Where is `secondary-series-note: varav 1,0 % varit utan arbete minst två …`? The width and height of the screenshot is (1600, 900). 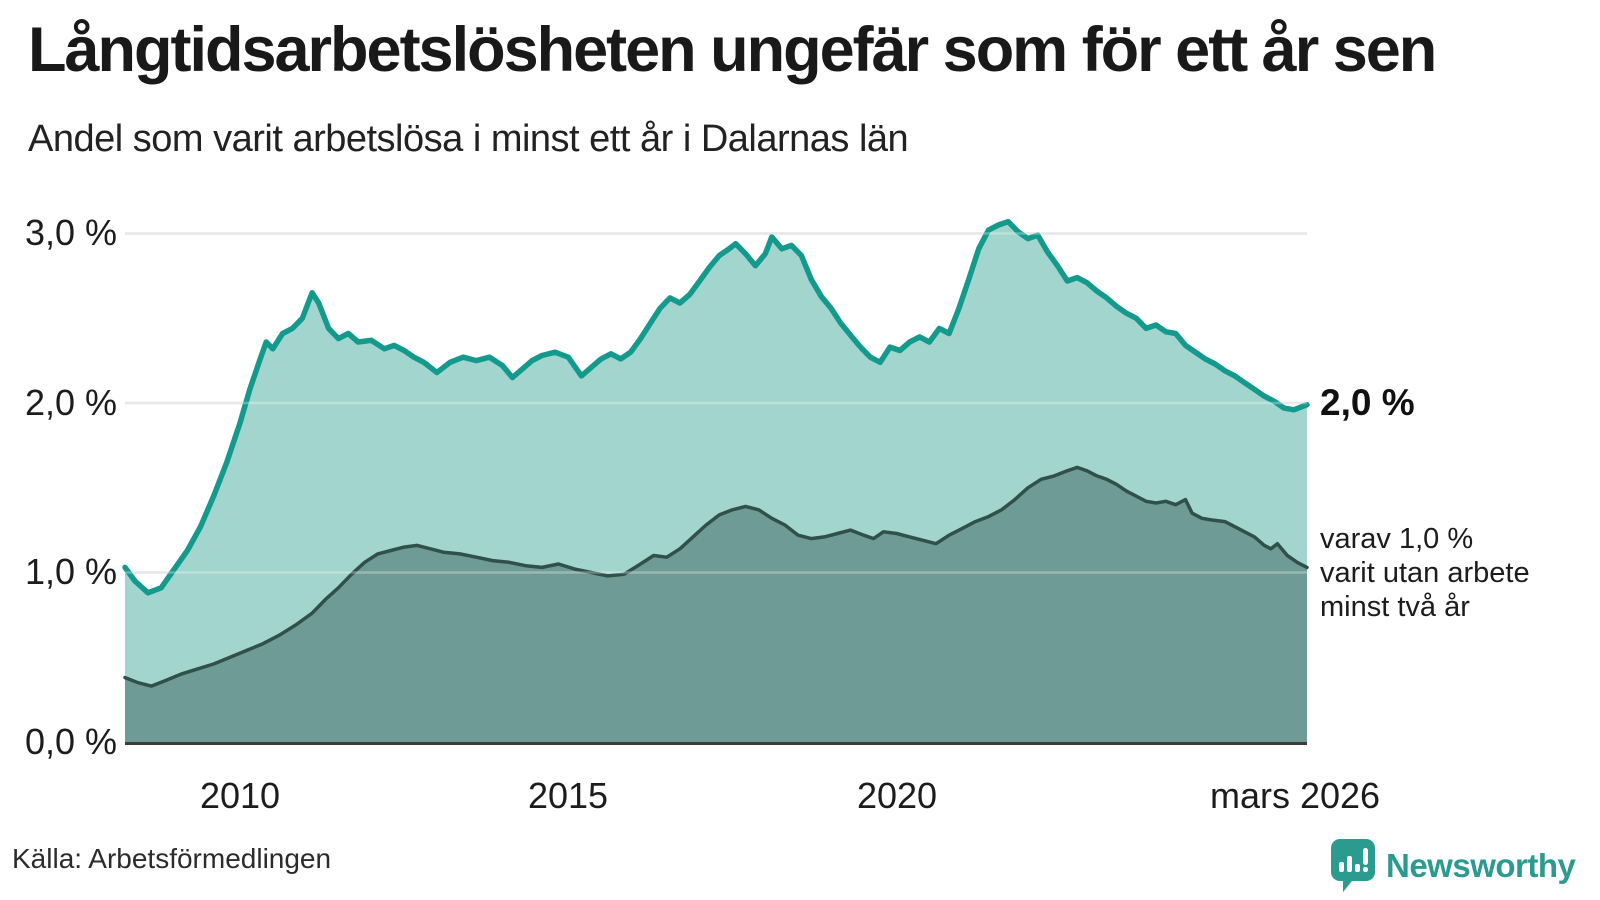 secondary-series-note: varav 1,0 % varit utan arbete minst två … is located at coordinates (1425, 573).